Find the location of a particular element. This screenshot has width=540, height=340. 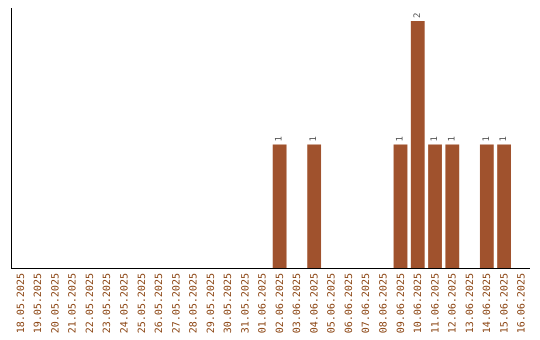

x-tick-label: 25.05.2025 is located at coordinates (142, 303).